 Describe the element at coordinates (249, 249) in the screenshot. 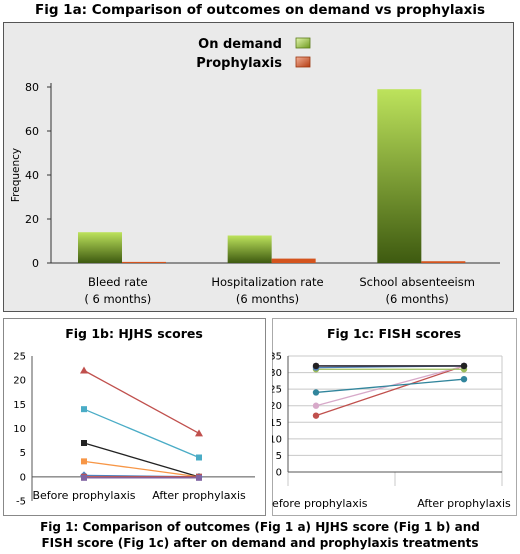

I see `bar-on-demand-hospitalization-rate` at that location.